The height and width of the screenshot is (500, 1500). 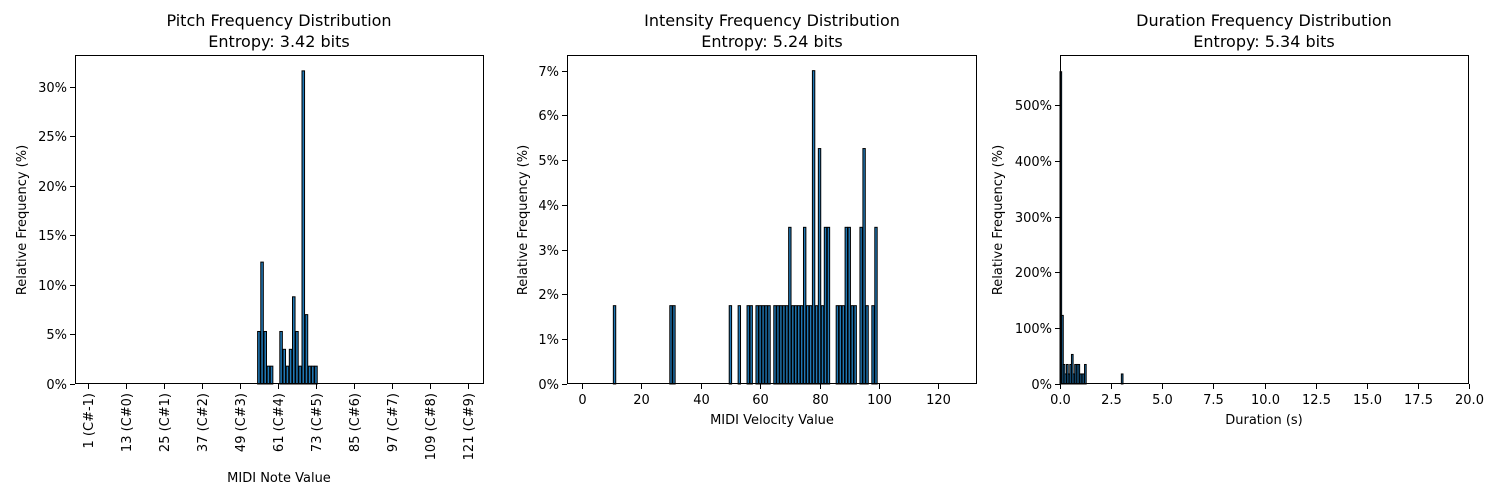 I want to click on duration-chart-title: Duration Frequency Distribution, so click(x=1264, y=20).